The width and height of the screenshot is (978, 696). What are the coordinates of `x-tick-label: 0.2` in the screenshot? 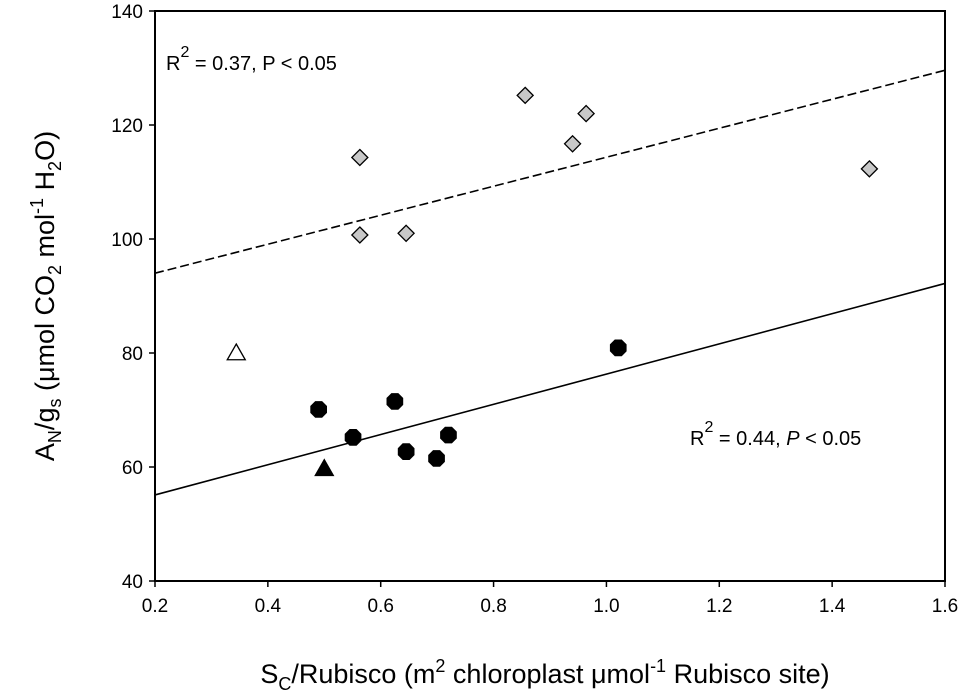 It's located at (155, 606).